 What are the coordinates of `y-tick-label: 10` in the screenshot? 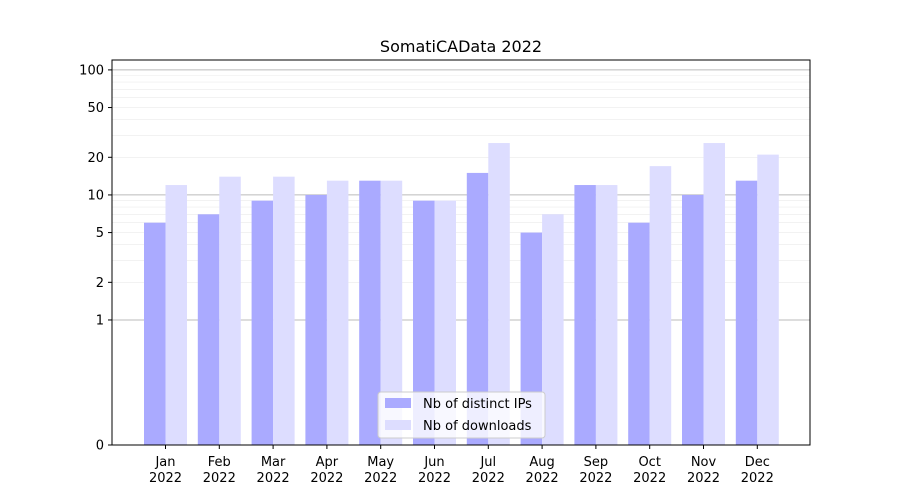 It's located at (95, 195).